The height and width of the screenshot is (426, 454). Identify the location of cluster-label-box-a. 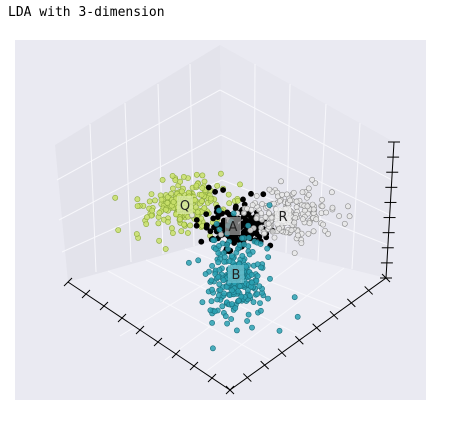
(233, 226).